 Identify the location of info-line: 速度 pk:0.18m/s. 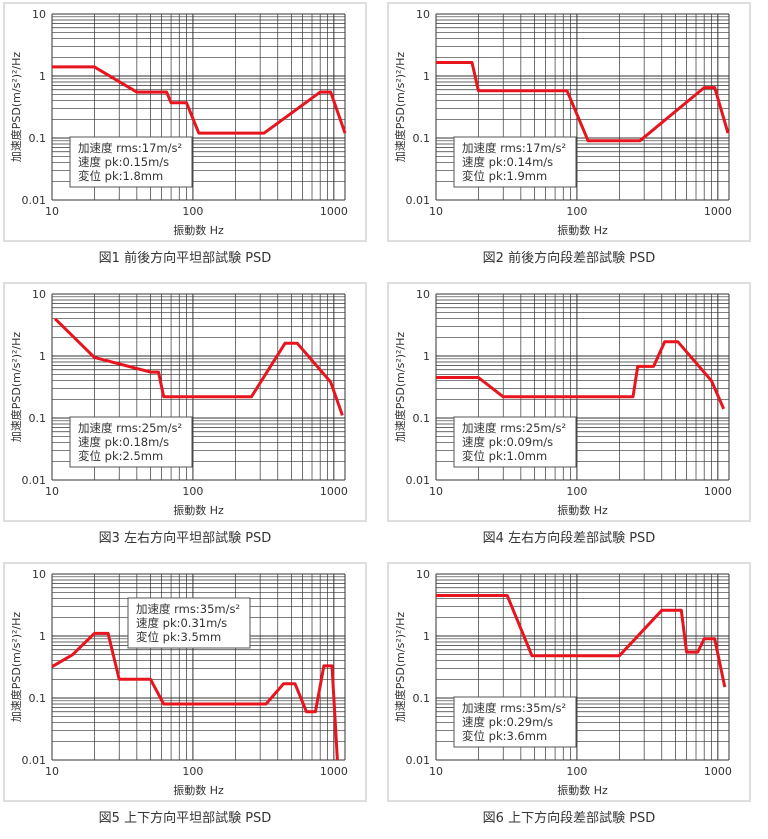
(123, 442).